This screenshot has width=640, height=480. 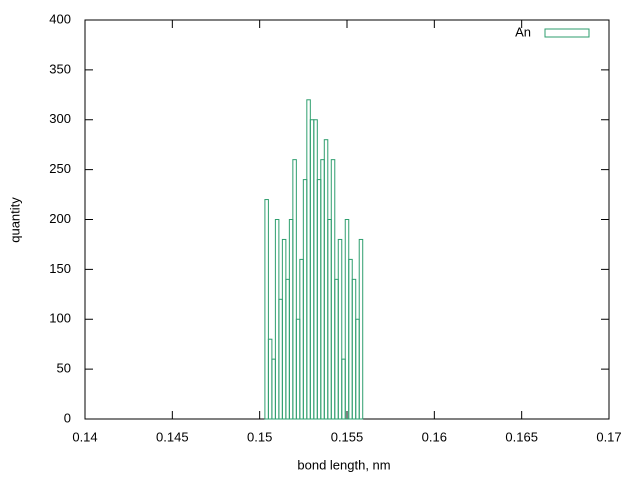 What do you see at coordinates (67, 417) in the screenshot?
I see `y-tick-label: 0` at bounding box center [67, 417].